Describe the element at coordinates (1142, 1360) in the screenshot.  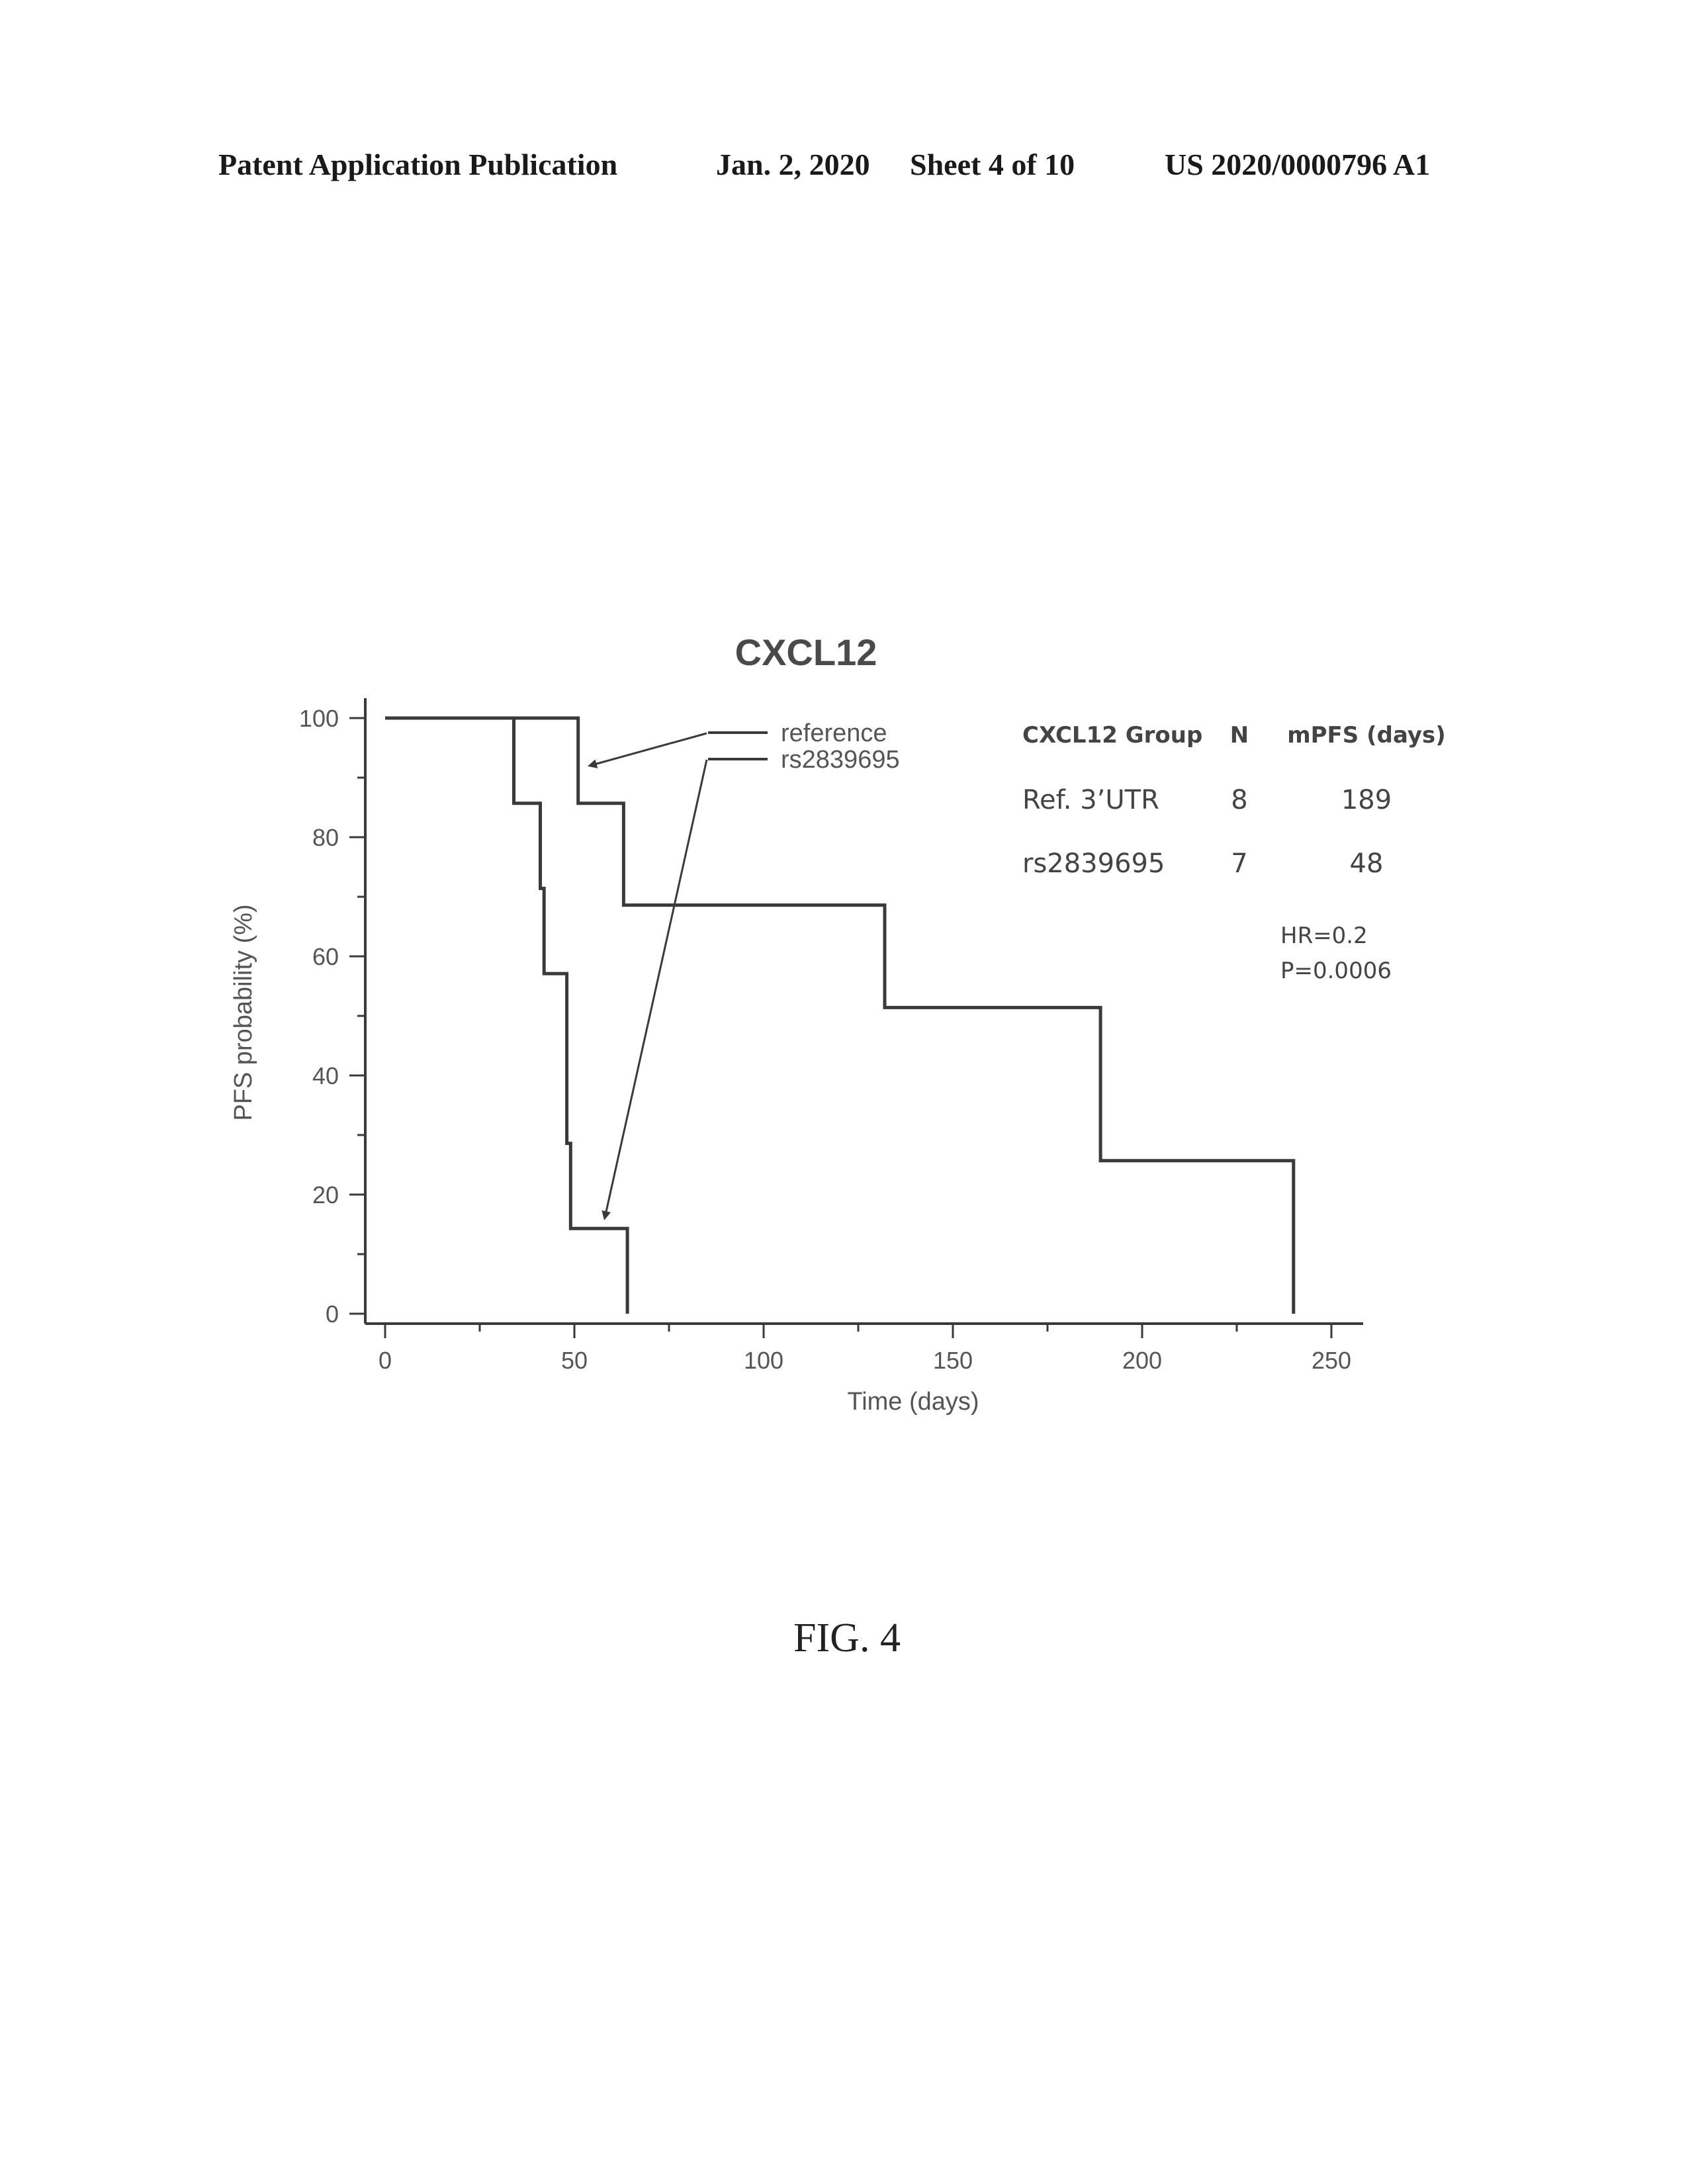
I see `x-tick-label-200: 200` at that location.